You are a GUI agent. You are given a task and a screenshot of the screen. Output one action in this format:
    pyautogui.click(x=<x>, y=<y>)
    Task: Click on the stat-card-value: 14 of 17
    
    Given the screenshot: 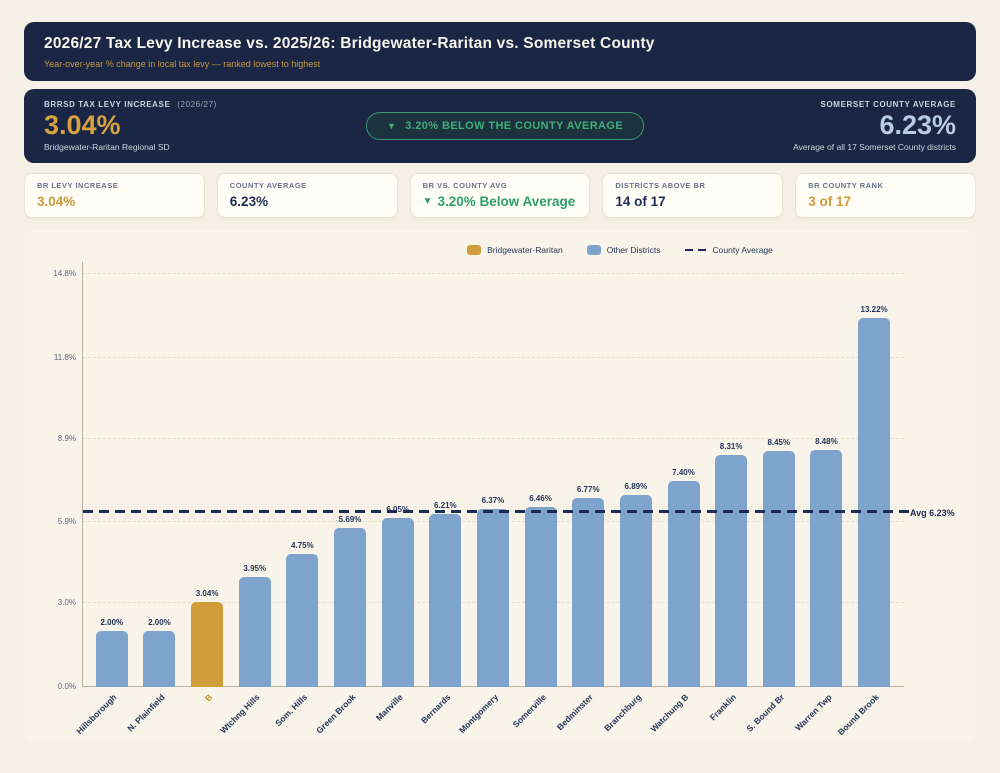 What is the action you would take?
    pyautogui.click(x=692, y=201)
    